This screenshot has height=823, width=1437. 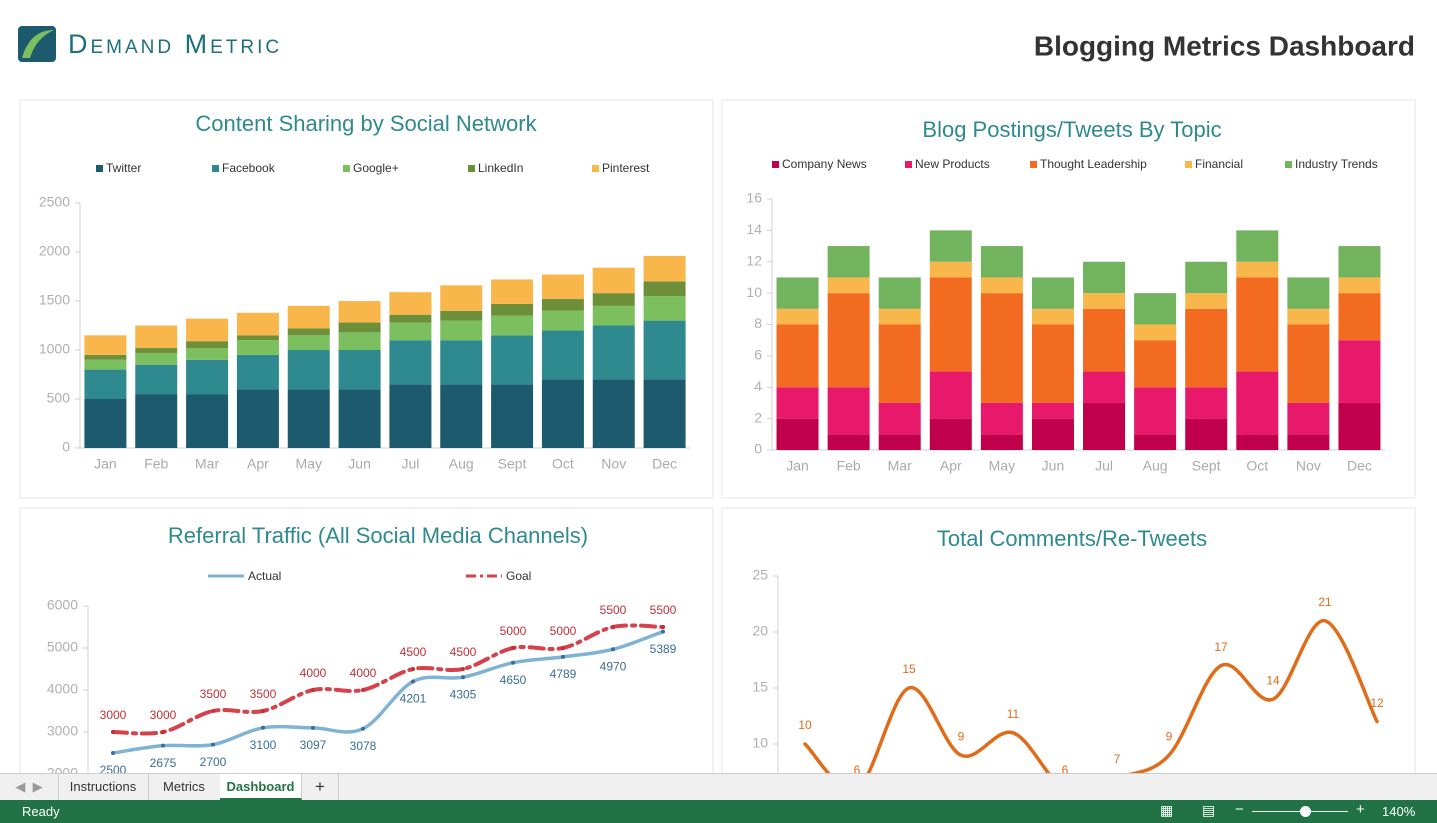 I want to click on zoom-out: −, so click(x=1239, y=809).